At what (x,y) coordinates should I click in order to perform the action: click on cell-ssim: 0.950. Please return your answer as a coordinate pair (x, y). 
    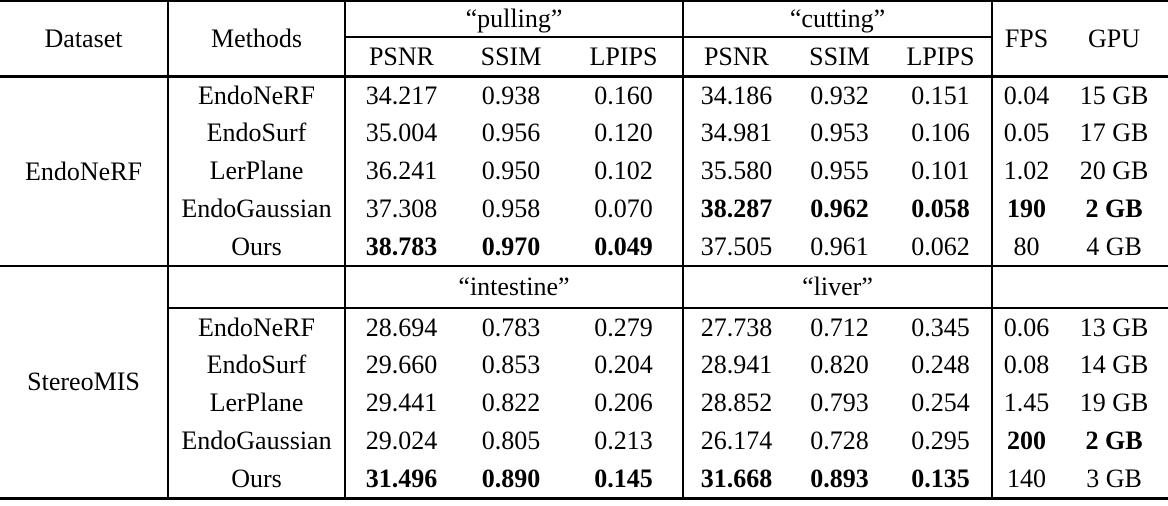
    Looking at the image, I should click on (511, 171).